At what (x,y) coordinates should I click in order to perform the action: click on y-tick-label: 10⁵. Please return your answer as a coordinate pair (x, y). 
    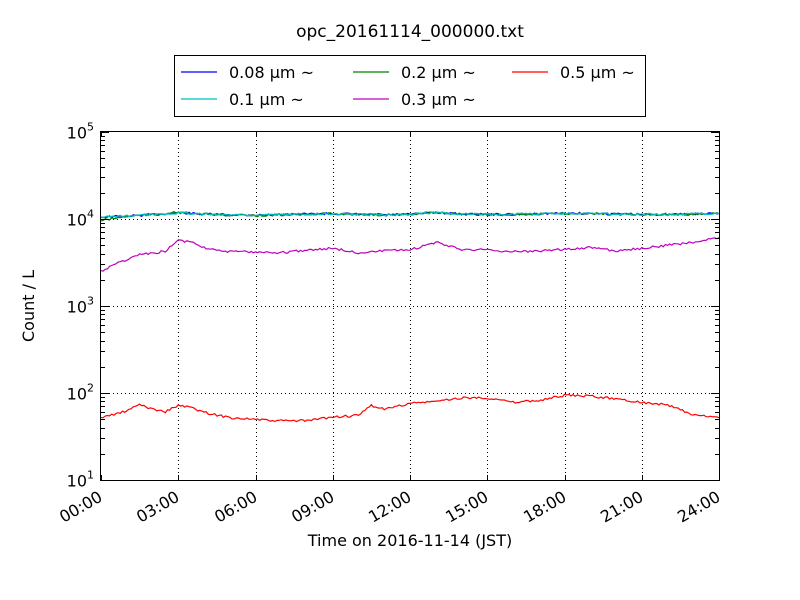
    Looking at the image, I should click on (80, 132).